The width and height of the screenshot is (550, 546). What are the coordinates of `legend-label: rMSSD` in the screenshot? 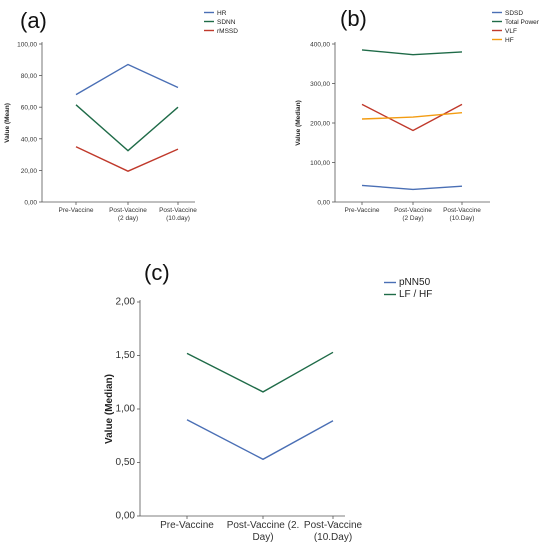 It's located at (227, 31).